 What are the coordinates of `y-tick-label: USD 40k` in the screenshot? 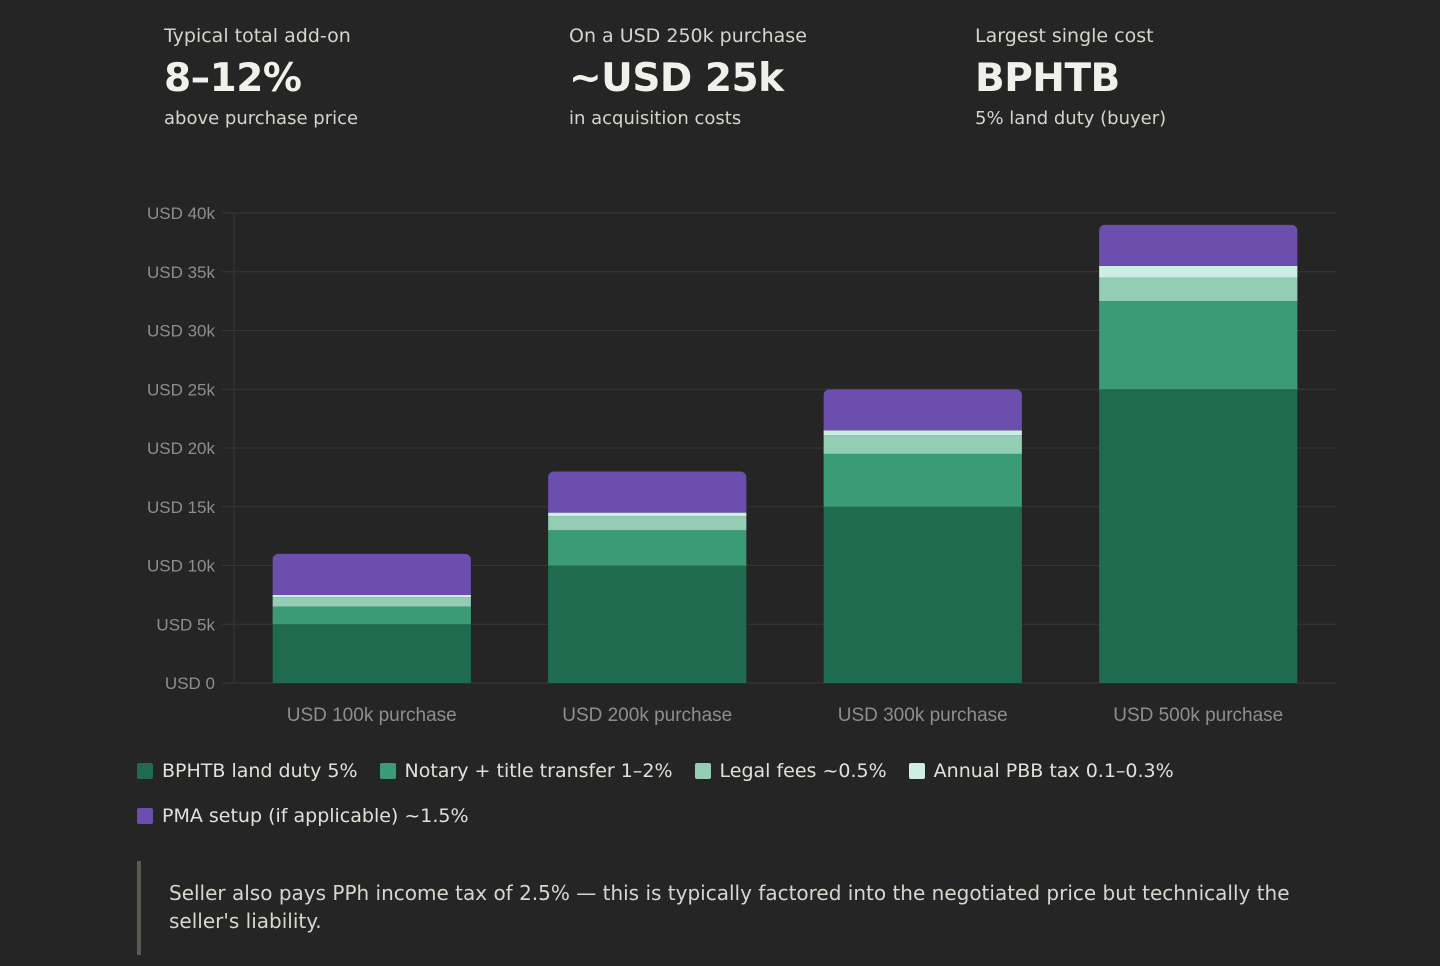 It's located at (181, 213).